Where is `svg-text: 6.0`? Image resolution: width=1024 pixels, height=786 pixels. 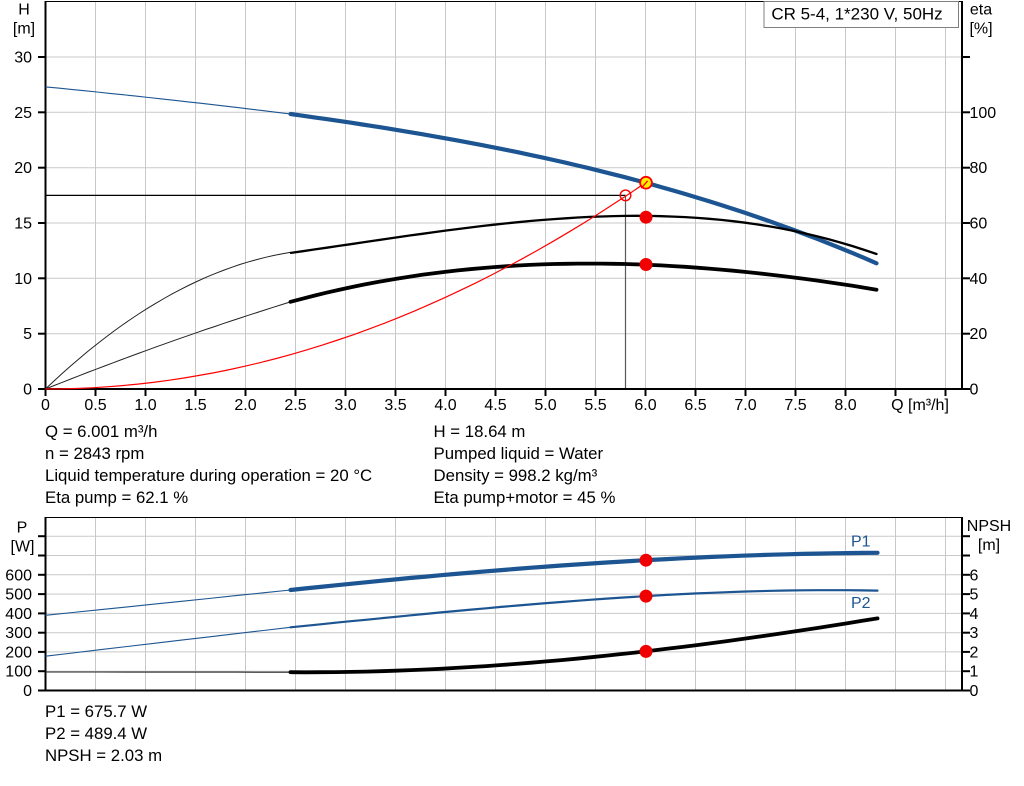 svg-text: 6.0 is located at coordinates (645, 405).